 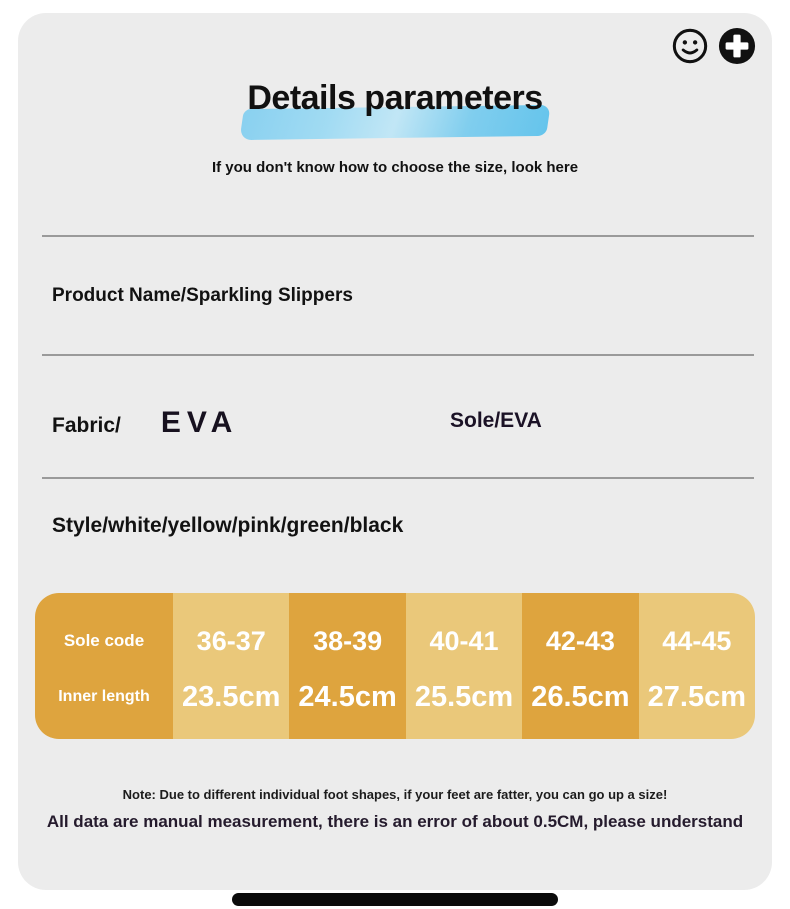 I want to click on inner-length-value: 27.5cm, so click(x=696, y=696).